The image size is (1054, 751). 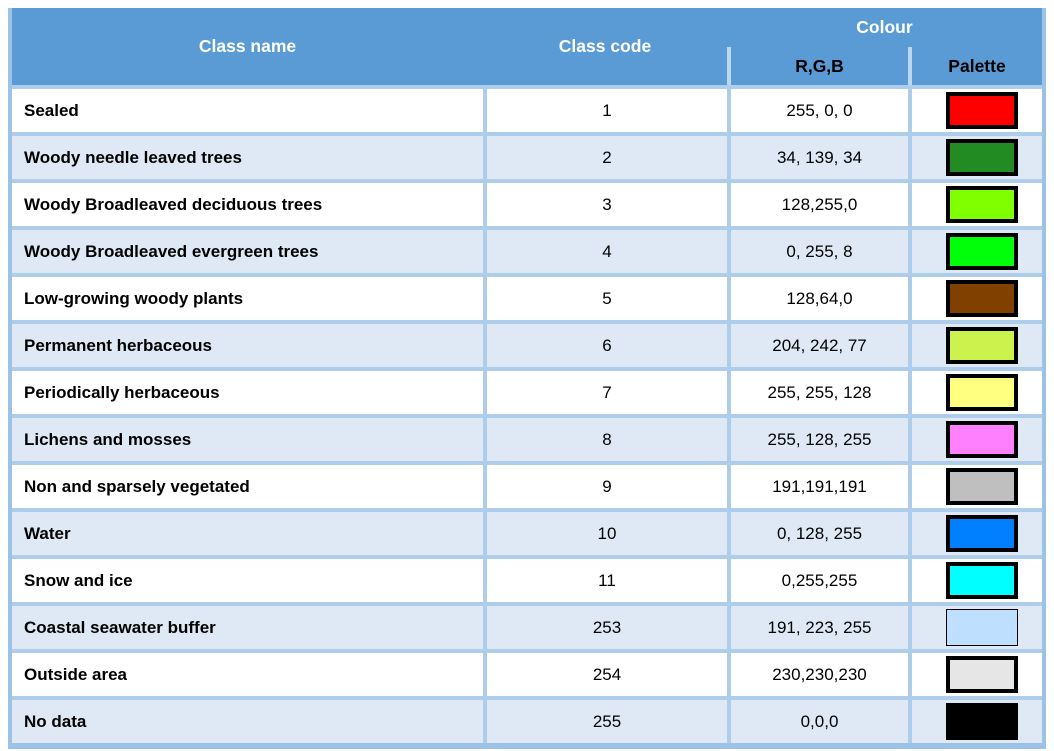 I want to click on rgb-cell: 230,230,230, so click(x=817, y=674).